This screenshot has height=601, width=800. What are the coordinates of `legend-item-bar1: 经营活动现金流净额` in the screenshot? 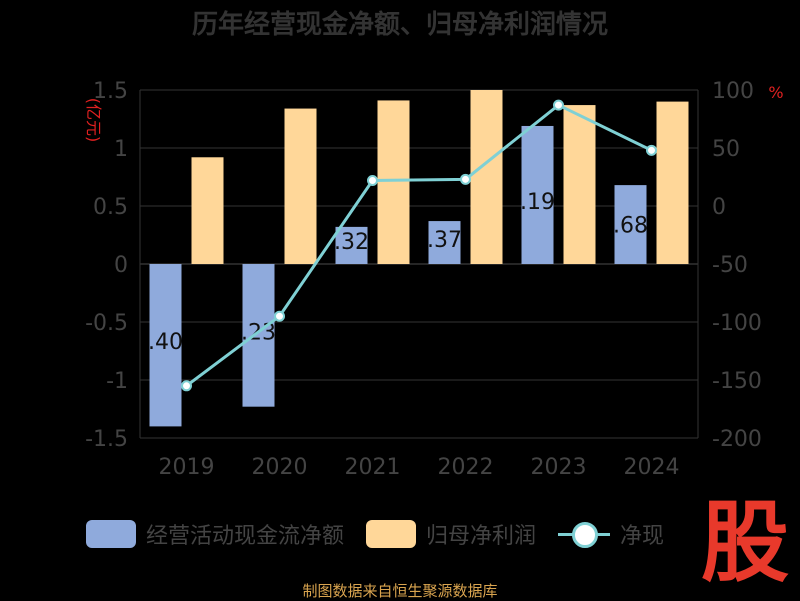 It's located at (215, 534).